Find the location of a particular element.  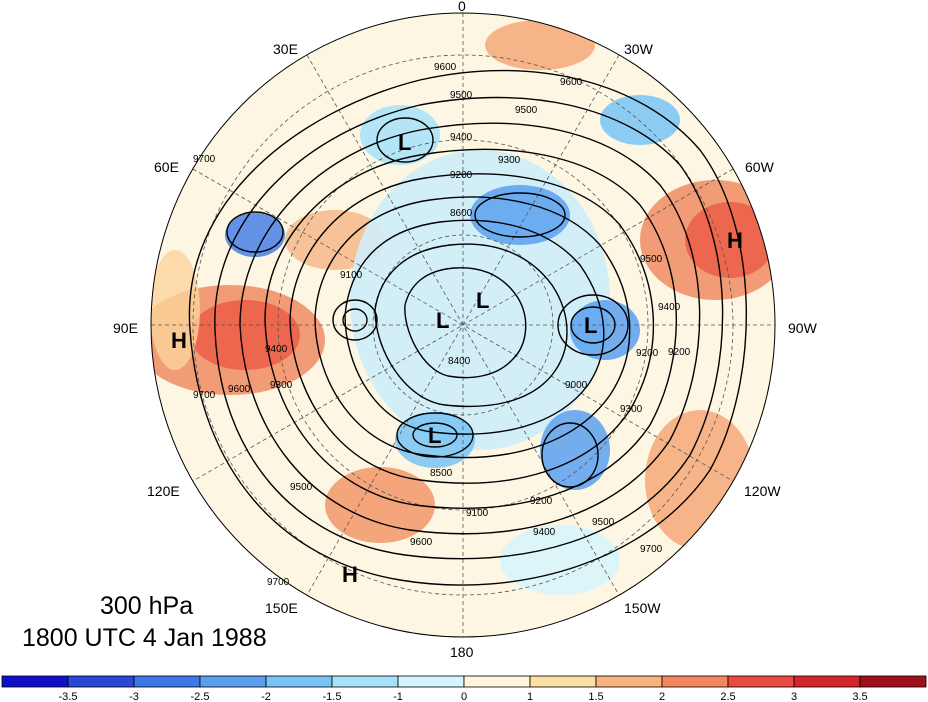

warm-anomaly-atlantic-core is located at coordinates (730, 240).